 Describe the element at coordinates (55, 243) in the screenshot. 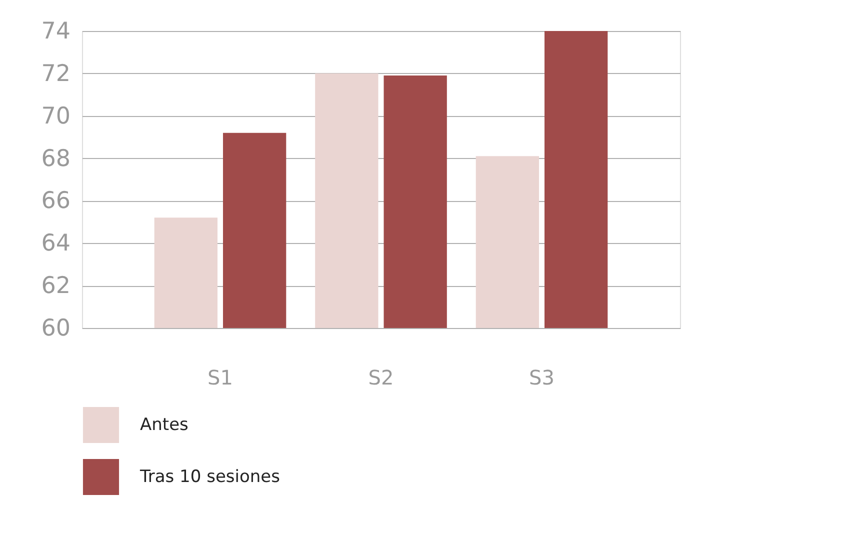

I see `y-tick-label: 64` at that location.